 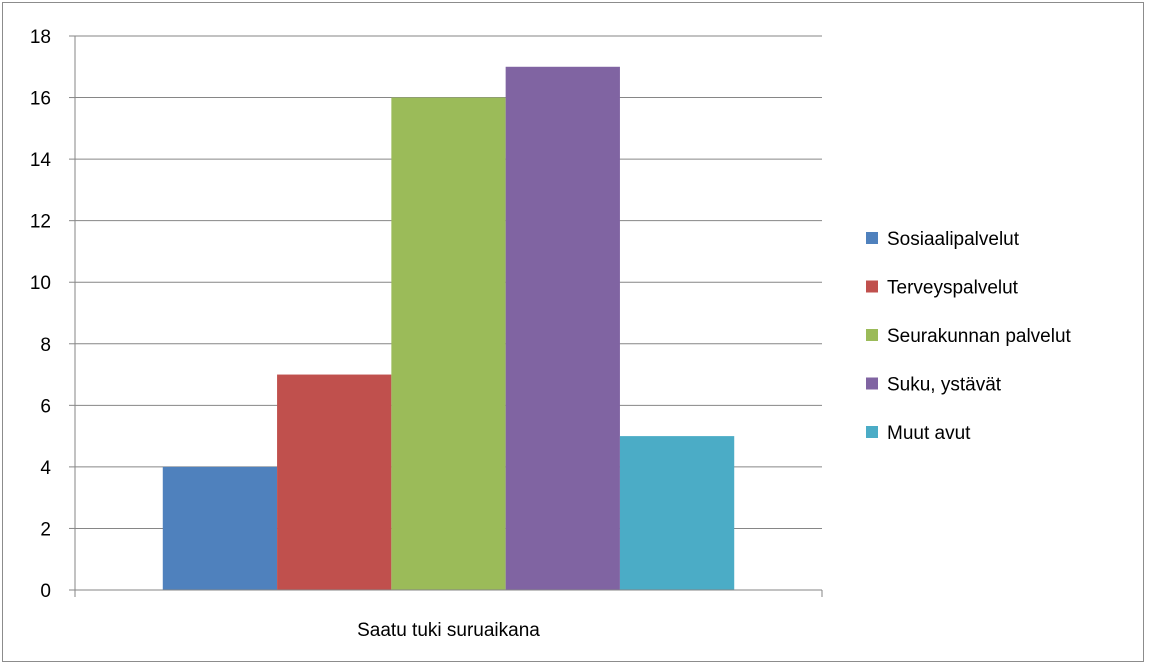 I want to click on legend-label: Suku, ystävät, so click(x=944, y=385).